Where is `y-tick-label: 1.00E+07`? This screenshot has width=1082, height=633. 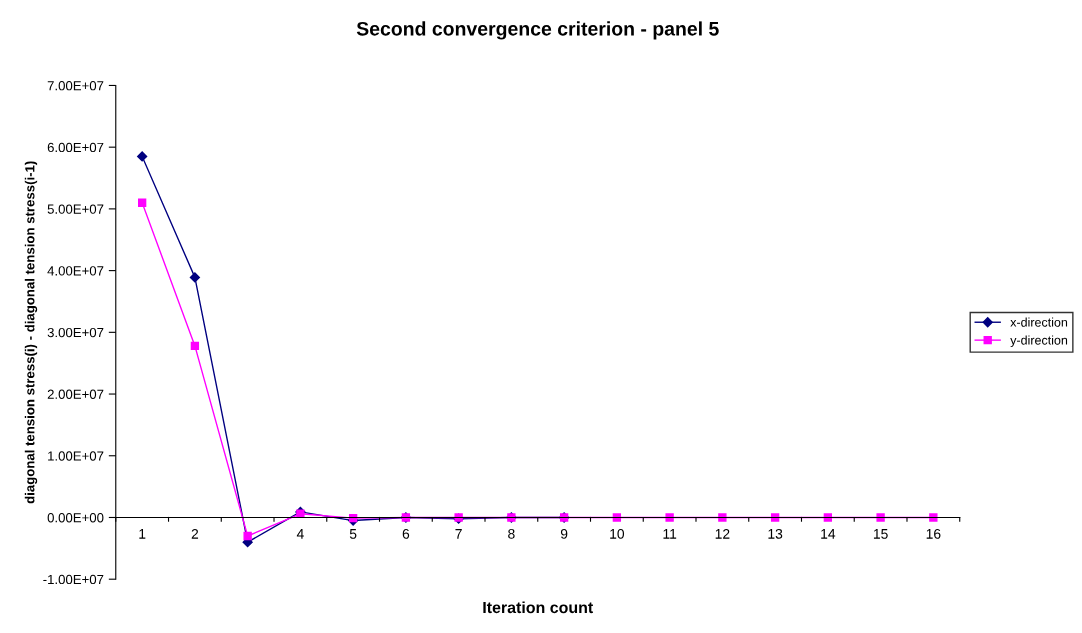 y-tick-label: 1.00E+07 is located at coordinates (76, 456).